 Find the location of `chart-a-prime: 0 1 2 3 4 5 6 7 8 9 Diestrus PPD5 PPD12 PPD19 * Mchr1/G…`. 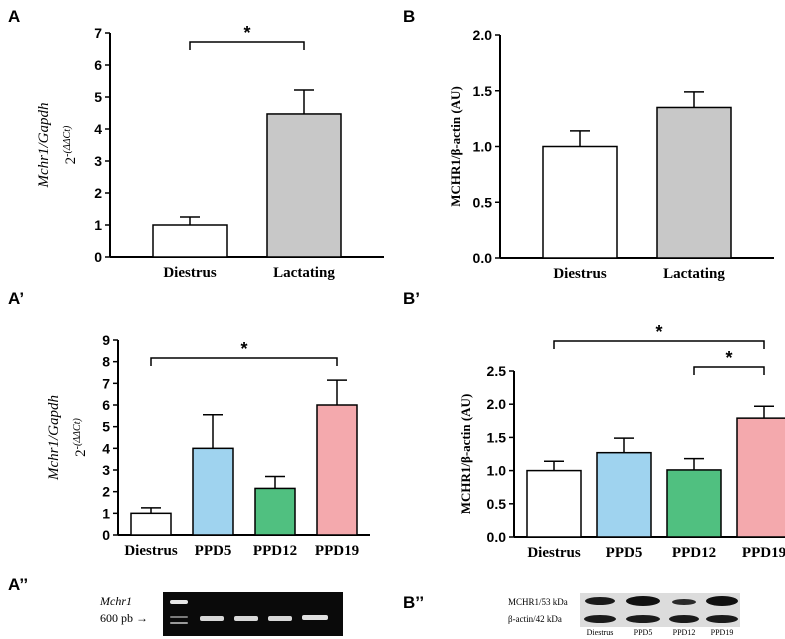

chart-a-prime: 0 1 2 3 4 5 6 7 8 9 Diestrus PPD5 PPD12 PPD19 * Mchr1/G… is located at coordinates (208, 445).